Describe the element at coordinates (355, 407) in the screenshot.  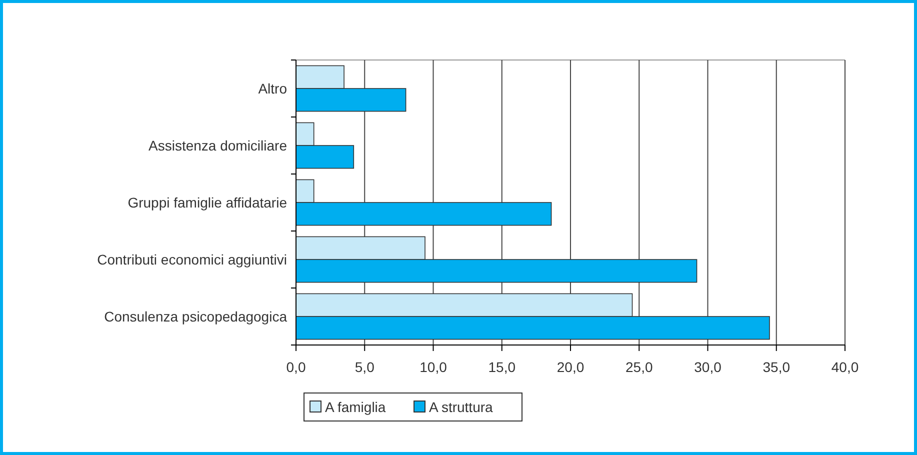
I see `legend-label: A famiglia` at that location.